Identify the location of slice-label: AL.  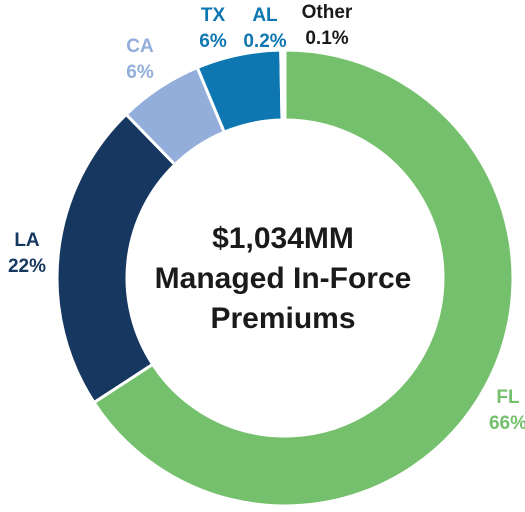
(265, 15).